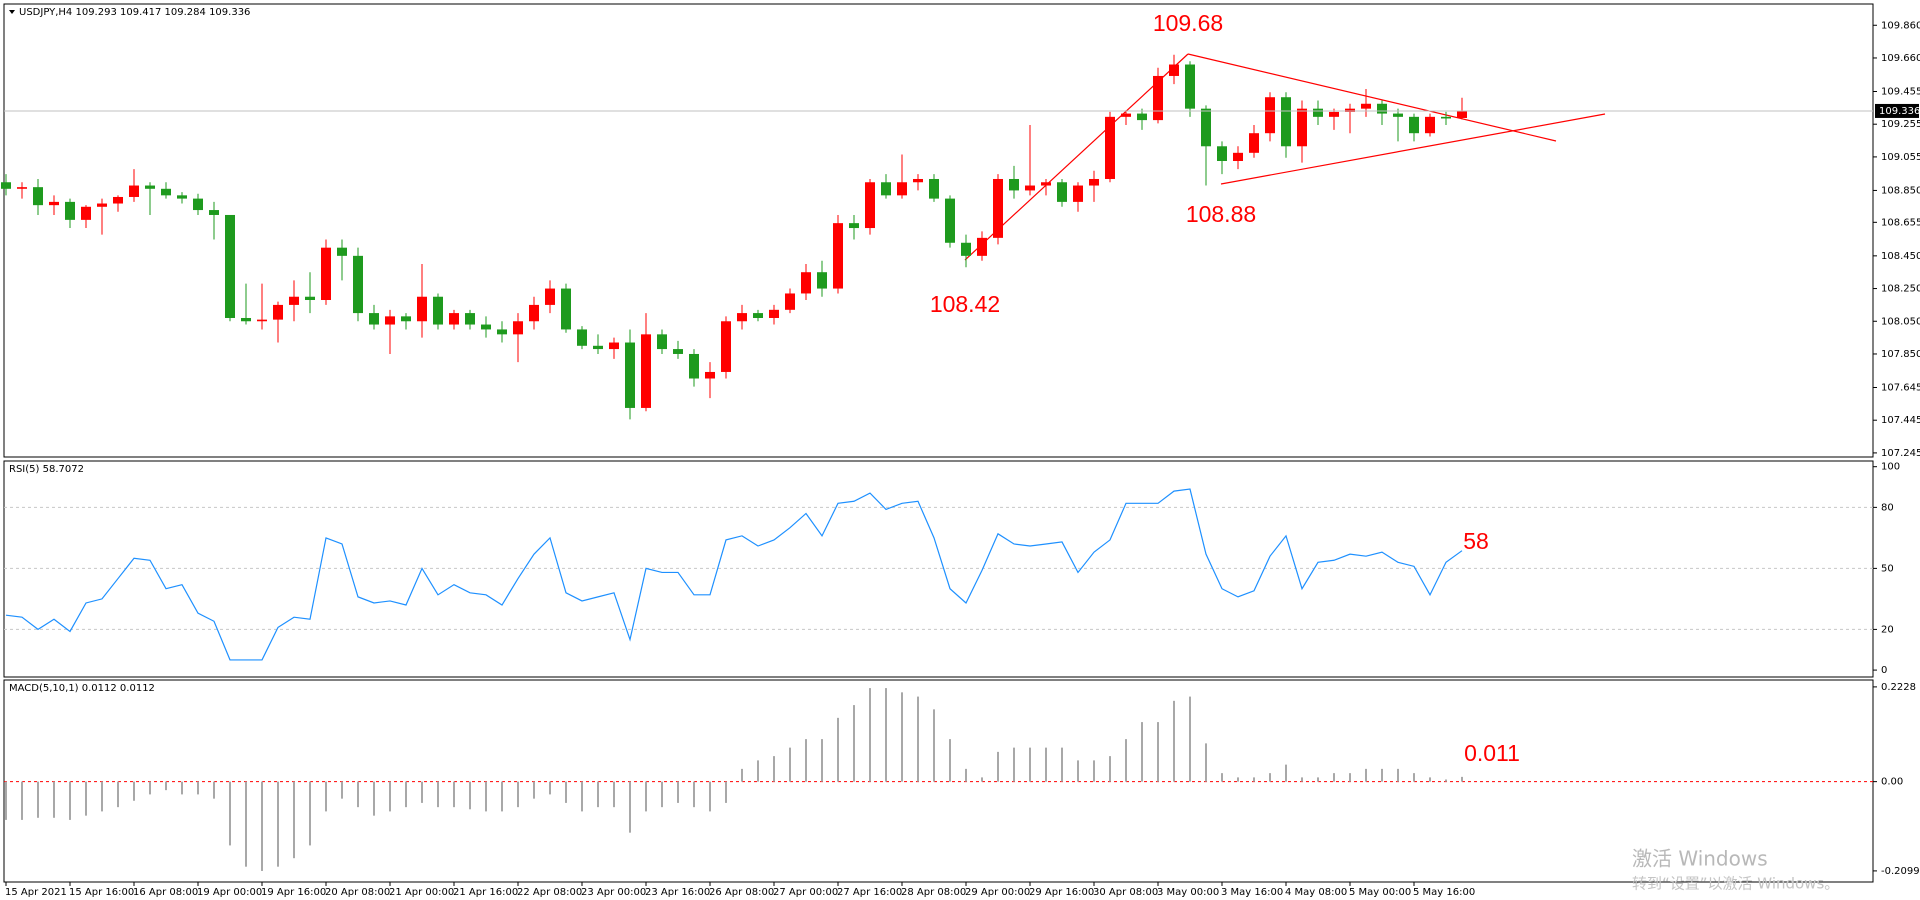  Describe the element at coordinates (485, 892) in the screenshot. I see `x-tick-label: 21 Apr 16:00` at that location.